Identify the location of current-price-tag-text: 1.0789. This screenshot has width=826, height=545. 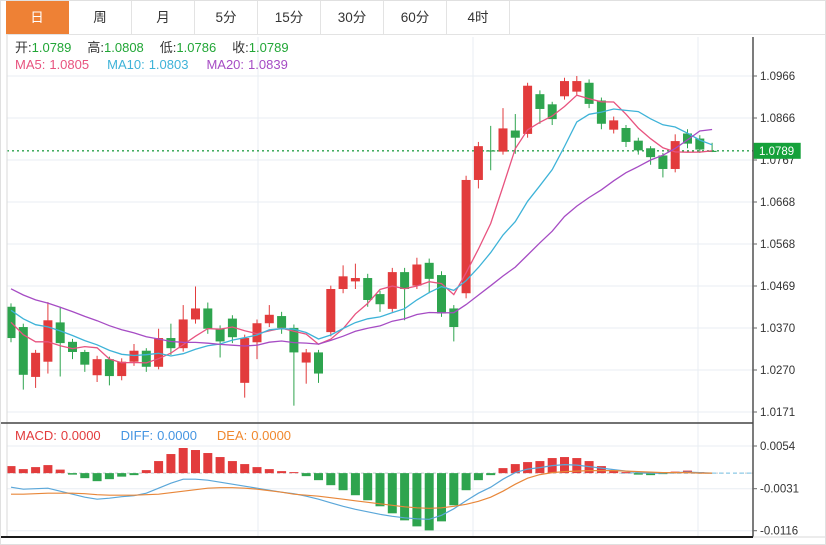
(776, 152).